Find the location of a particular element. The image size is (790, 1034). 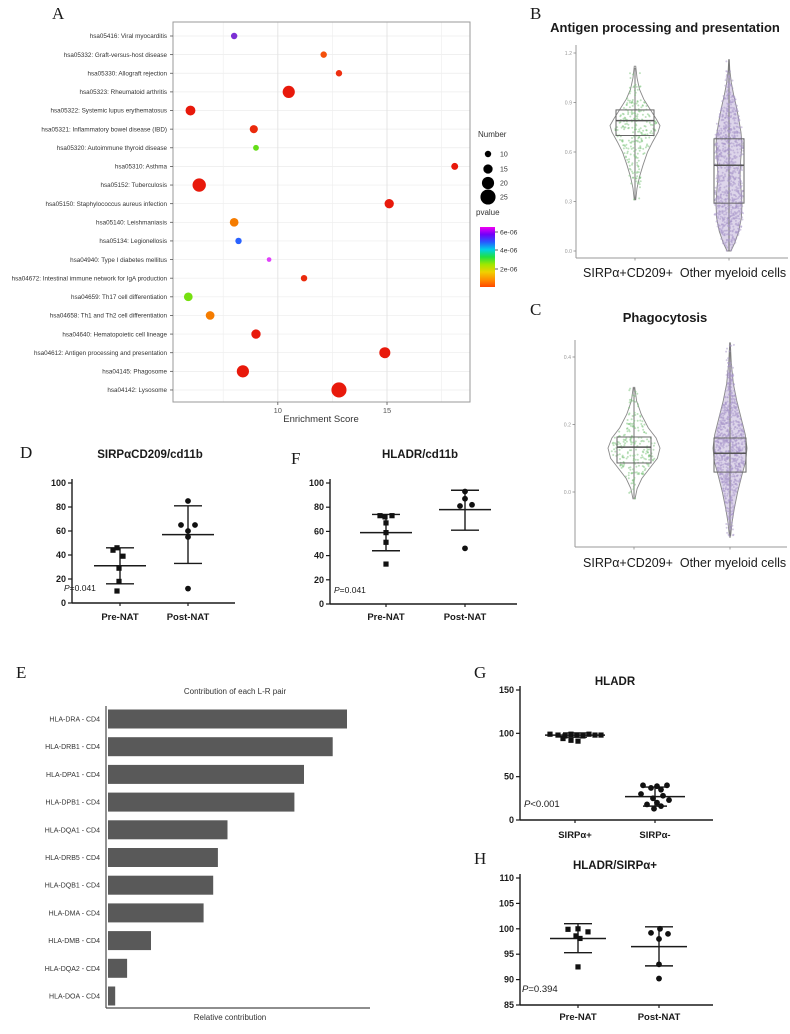

panel-f-pvalue: P=0.041 is located at coordinates (350, 590).